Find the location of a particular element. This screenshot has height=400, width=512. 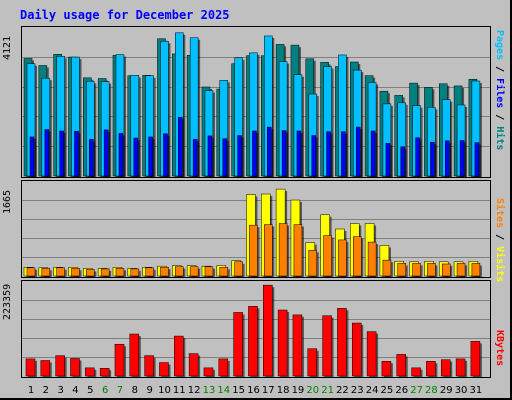

legend-files: Files is located at coordinates (499, 93).